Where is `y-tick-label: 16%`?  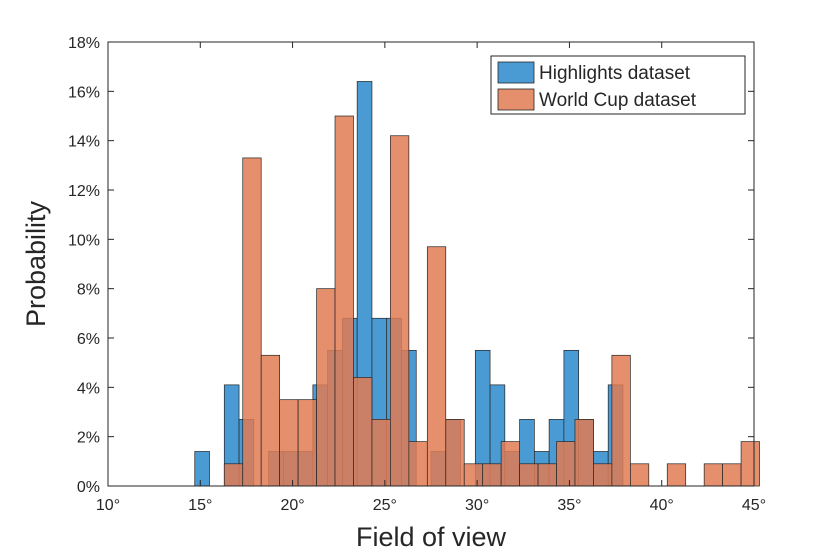
y-tick-label: 16% is located at coordinates (84, 92).